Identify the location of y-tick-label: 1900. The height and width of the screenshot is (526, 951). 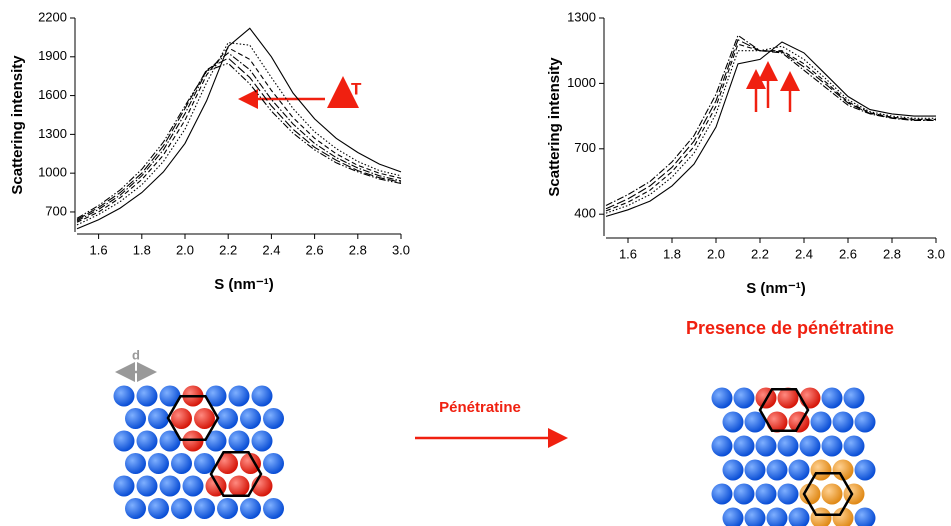
(52, 55).